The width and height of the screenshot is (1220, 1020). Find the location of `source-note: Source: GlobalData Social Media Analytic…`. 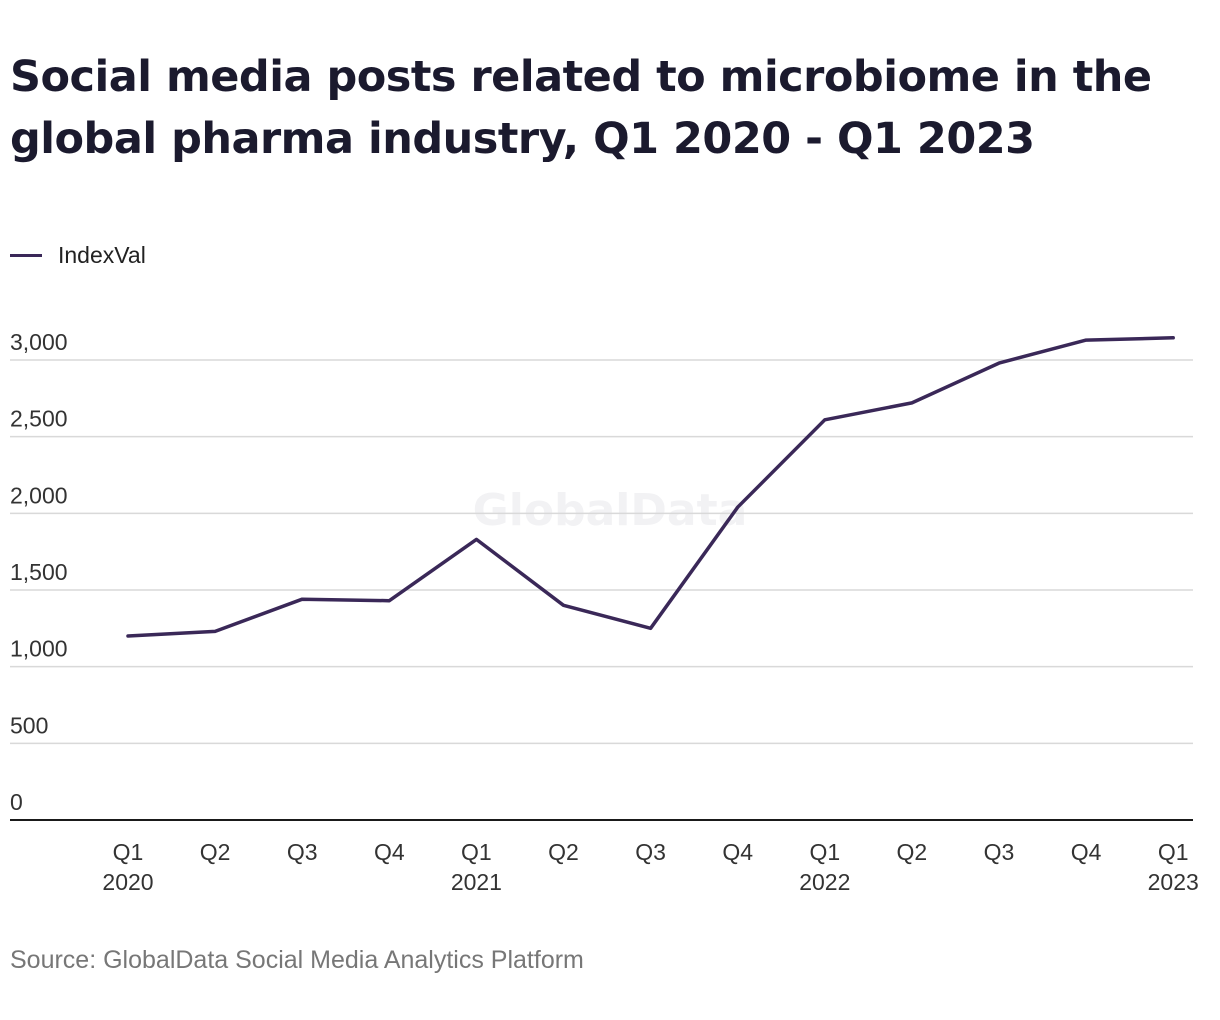

source-note: Source: GlobalData Social Media Analytic… is located at coordinates (297, 960).